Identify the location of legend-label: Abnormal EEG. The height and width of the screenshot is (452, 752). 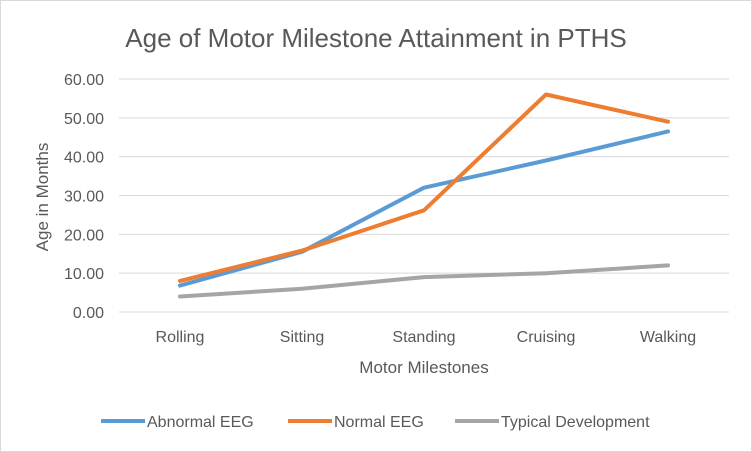
(200, 422).